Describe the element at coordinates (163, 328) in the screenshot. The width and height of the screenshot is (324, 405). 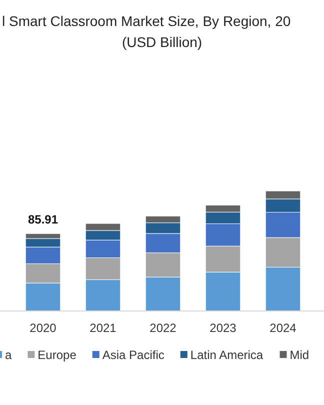
I see `x-tick-label: 2022` at that location.